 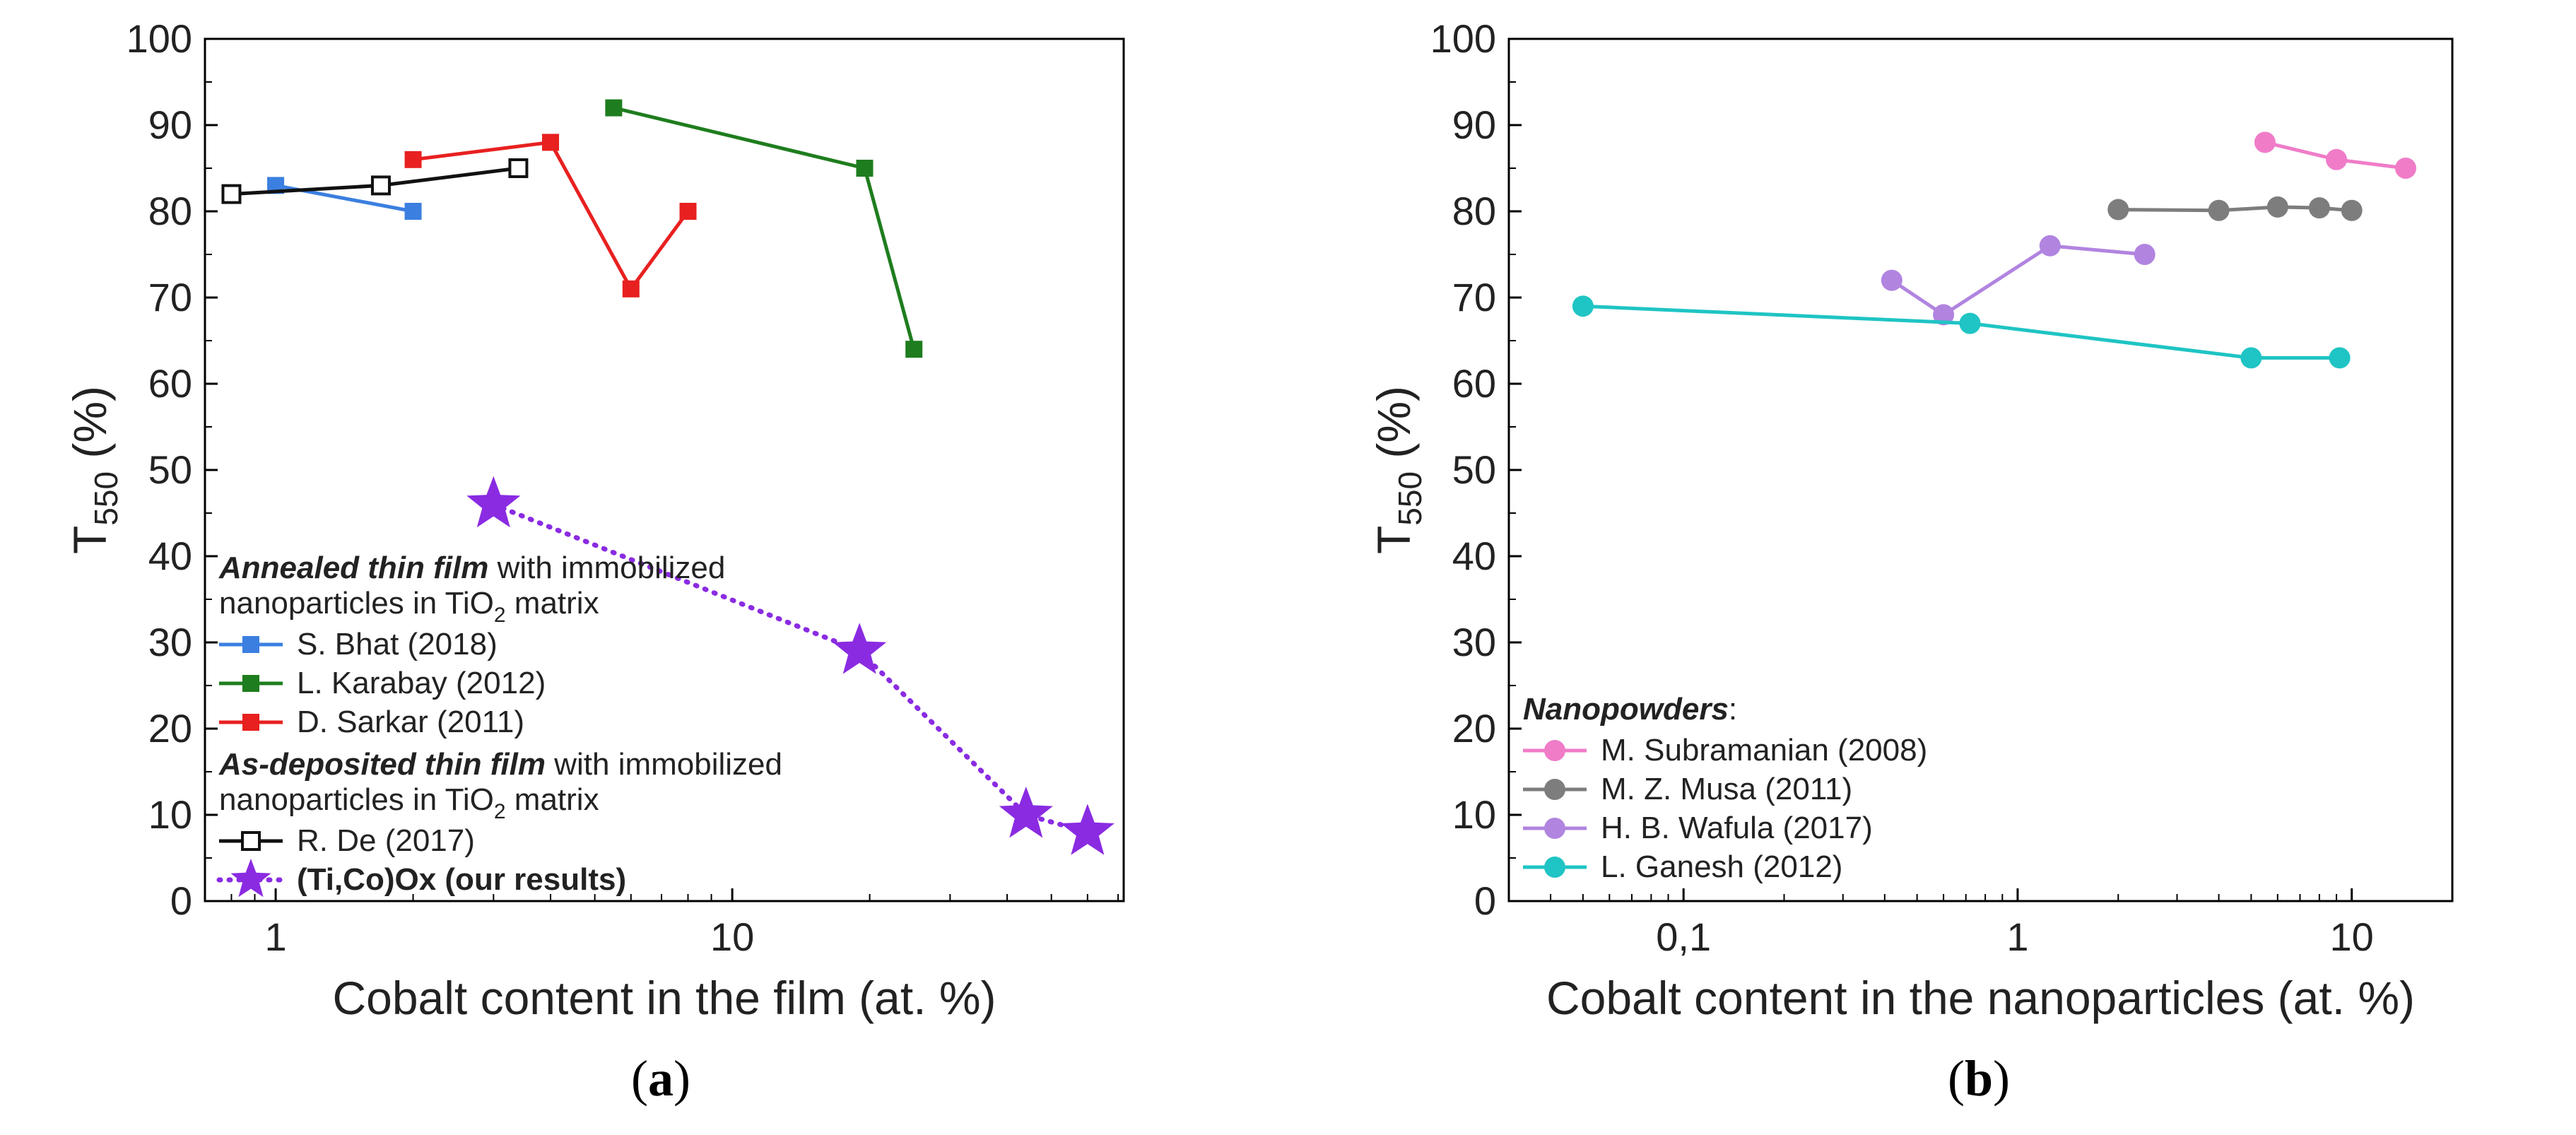 What do you see at coordinates (386, 840) in the screenshot?
I see `legend-label: R. De (2017)` at bounding box center [386, 840].